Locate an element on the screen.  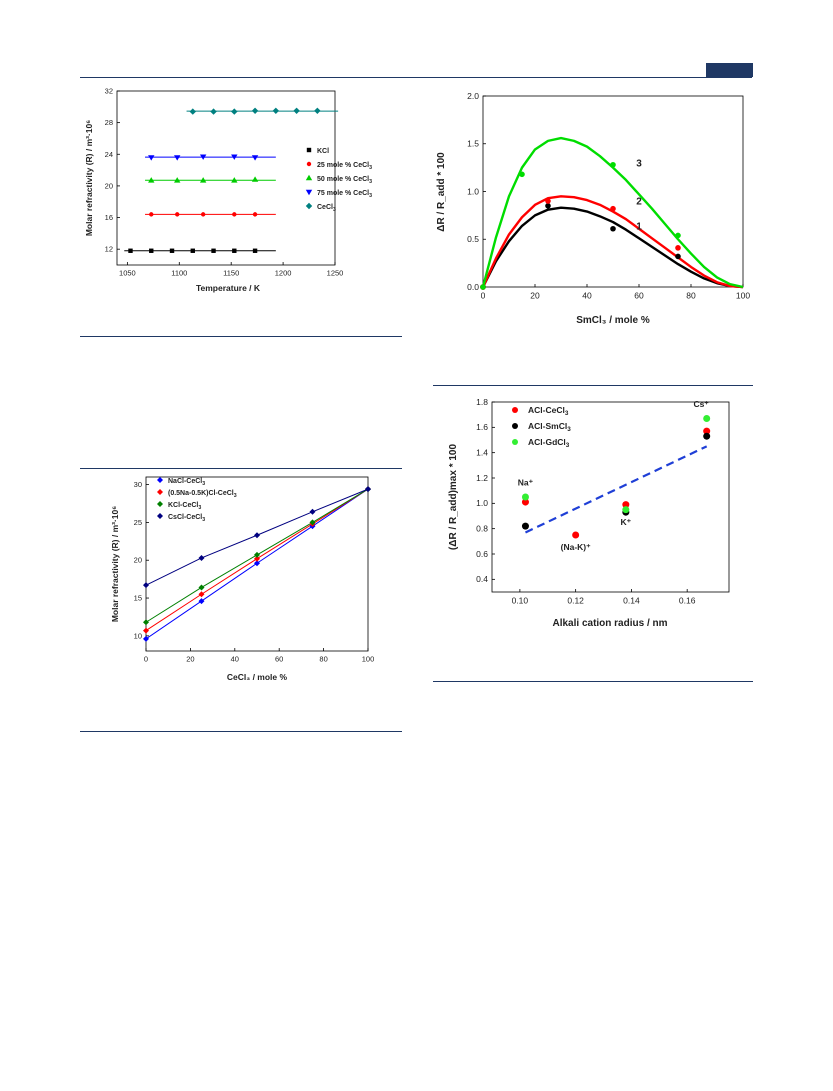
y-tick-label: 1.2 is located at coordinates (482, 478).